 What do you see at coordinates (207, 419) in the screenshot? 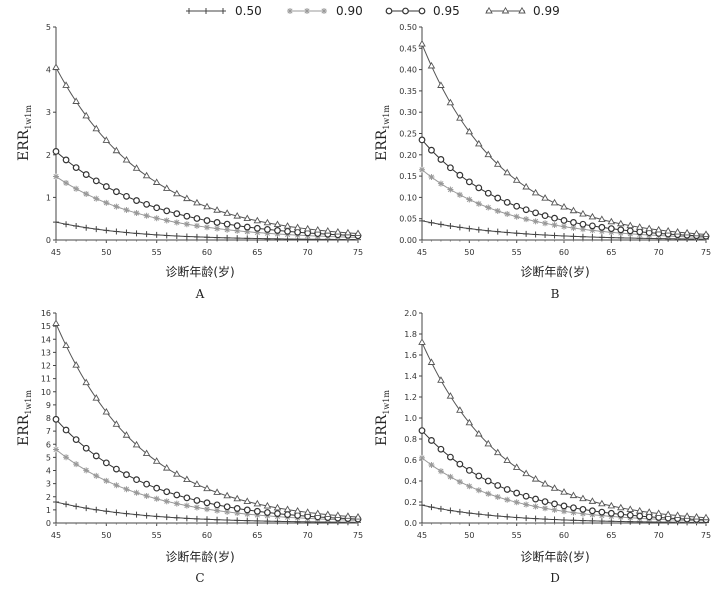
I see `series-0.99` at bounding box center [207, 419].